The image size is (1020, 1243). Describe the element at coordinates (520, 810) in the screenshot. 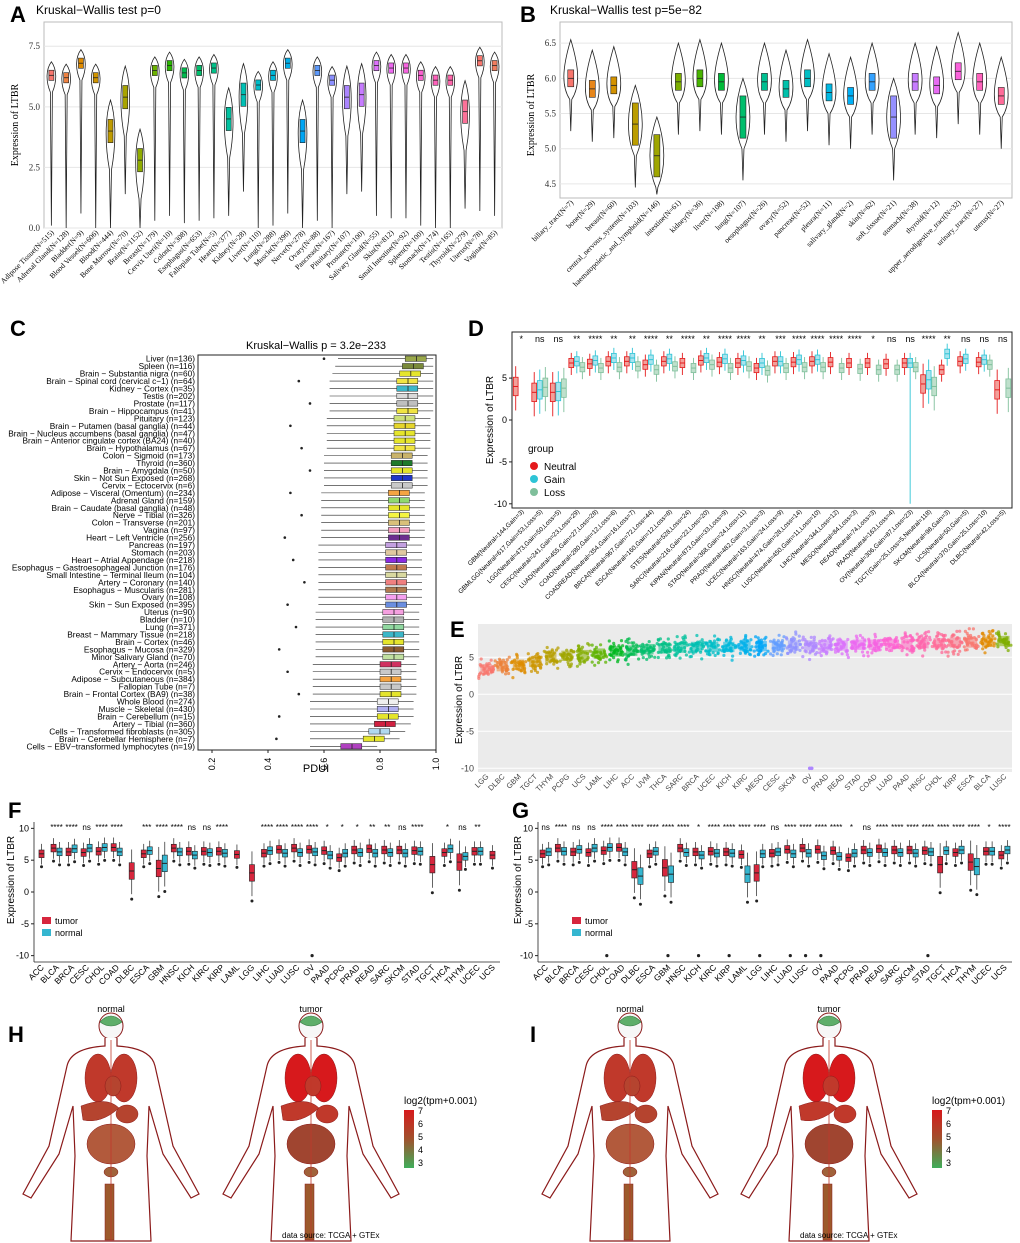

I see `panel-g-letter: G` at that location.